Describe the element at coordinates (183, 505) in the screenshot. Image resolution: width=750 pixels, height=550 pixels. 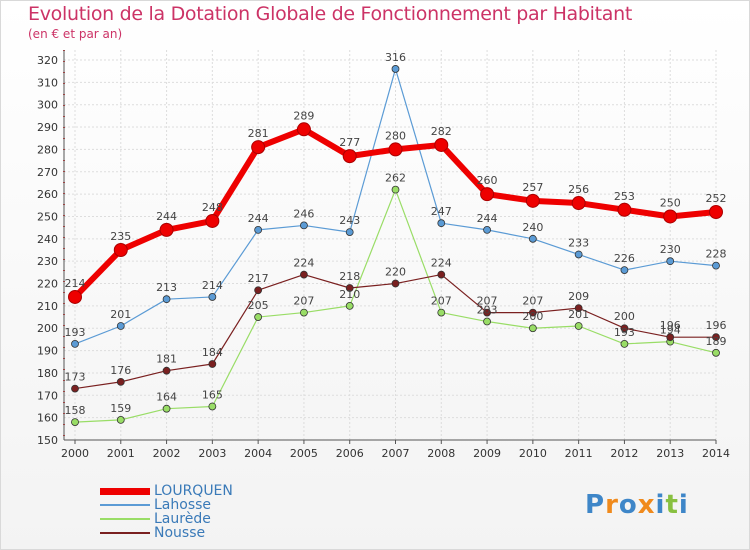
I see `legend-label: Lahosse` at that location.